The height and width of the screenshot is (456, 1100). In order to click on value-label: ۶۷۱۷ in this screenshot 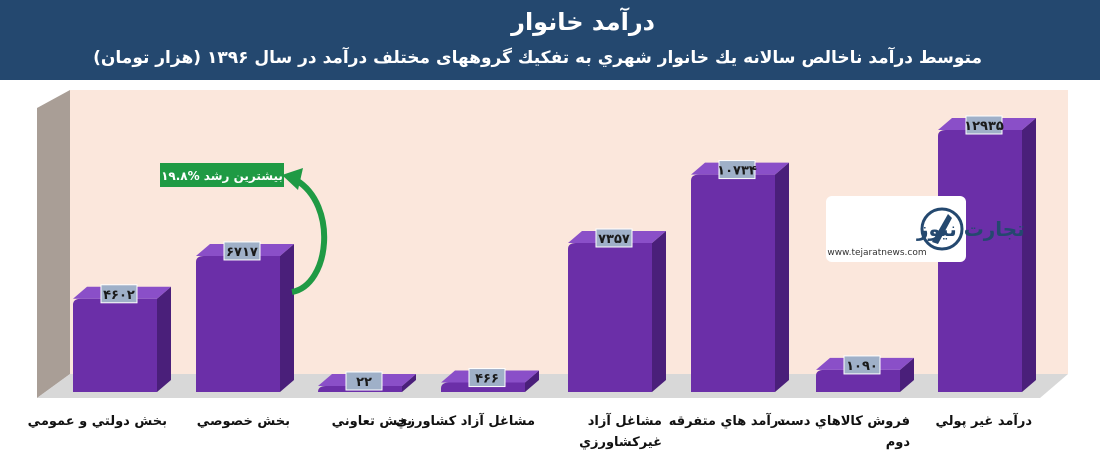, I will do `click(242, 252)`.